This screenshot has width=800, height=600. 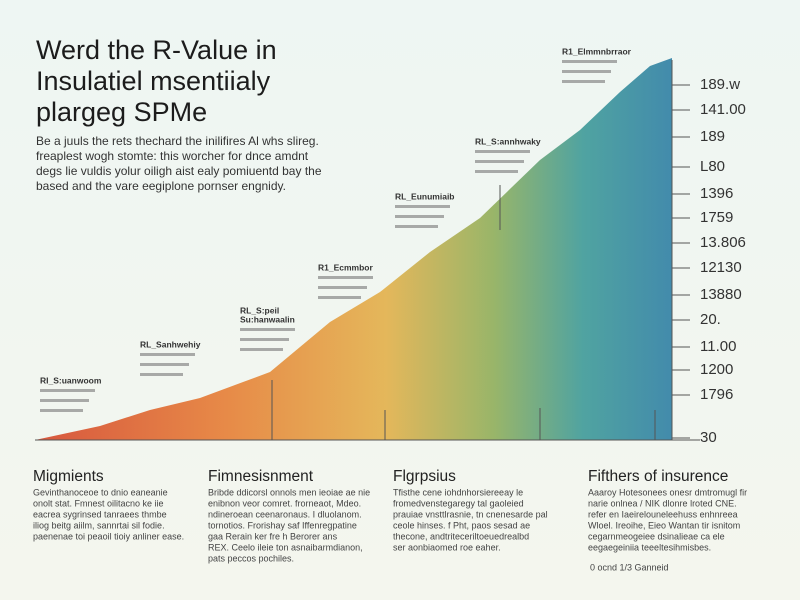 I want to click on axis-label: 13880, so click(x=721, y=294).